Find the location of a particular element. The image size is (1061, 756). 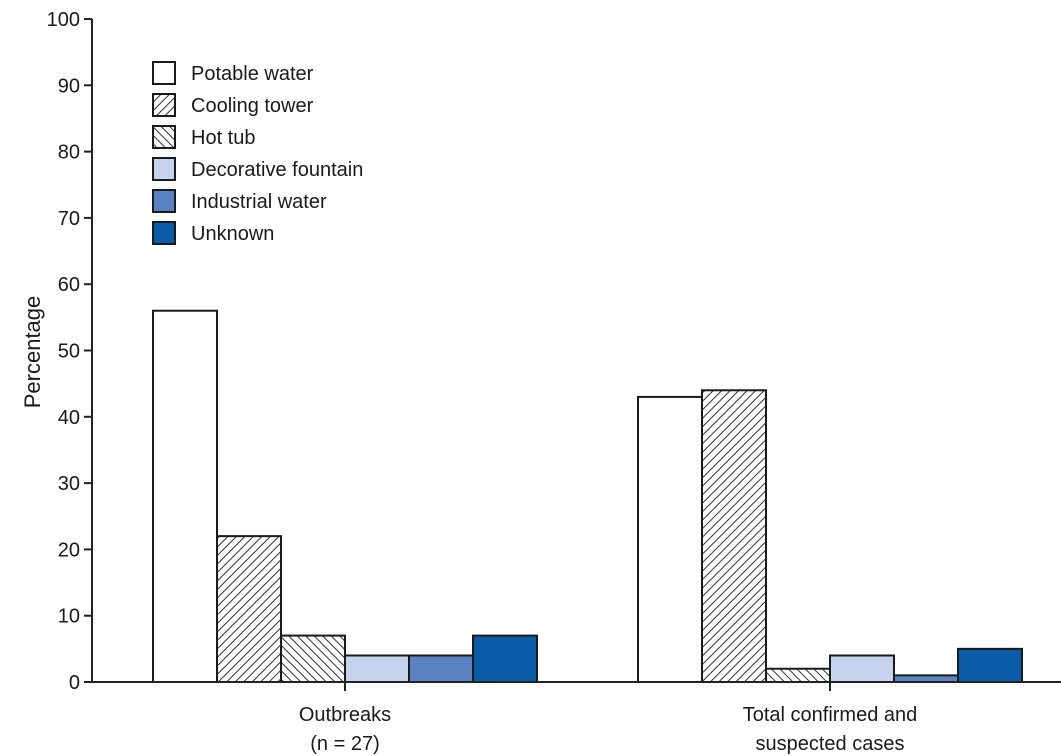

y-tick-label: 40 is located at coordinates (69, 418).